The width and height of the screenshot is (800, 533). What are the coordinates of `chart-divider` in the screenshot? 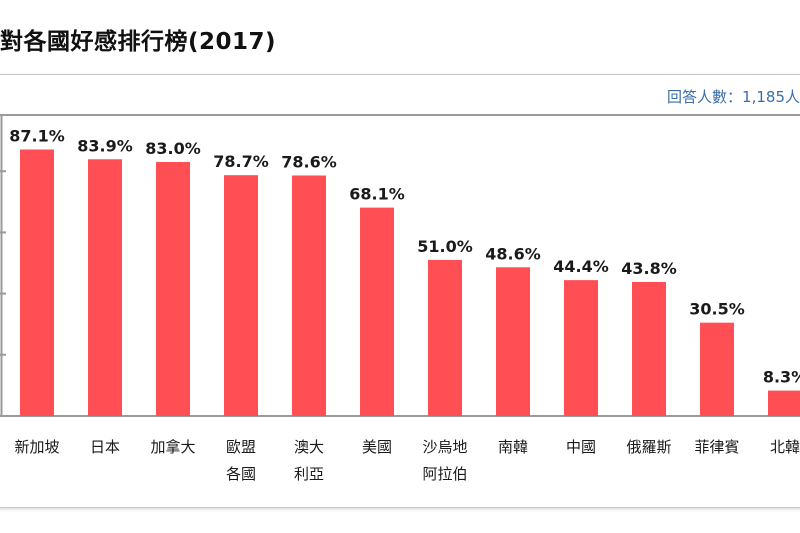 It's located at (400, 115).